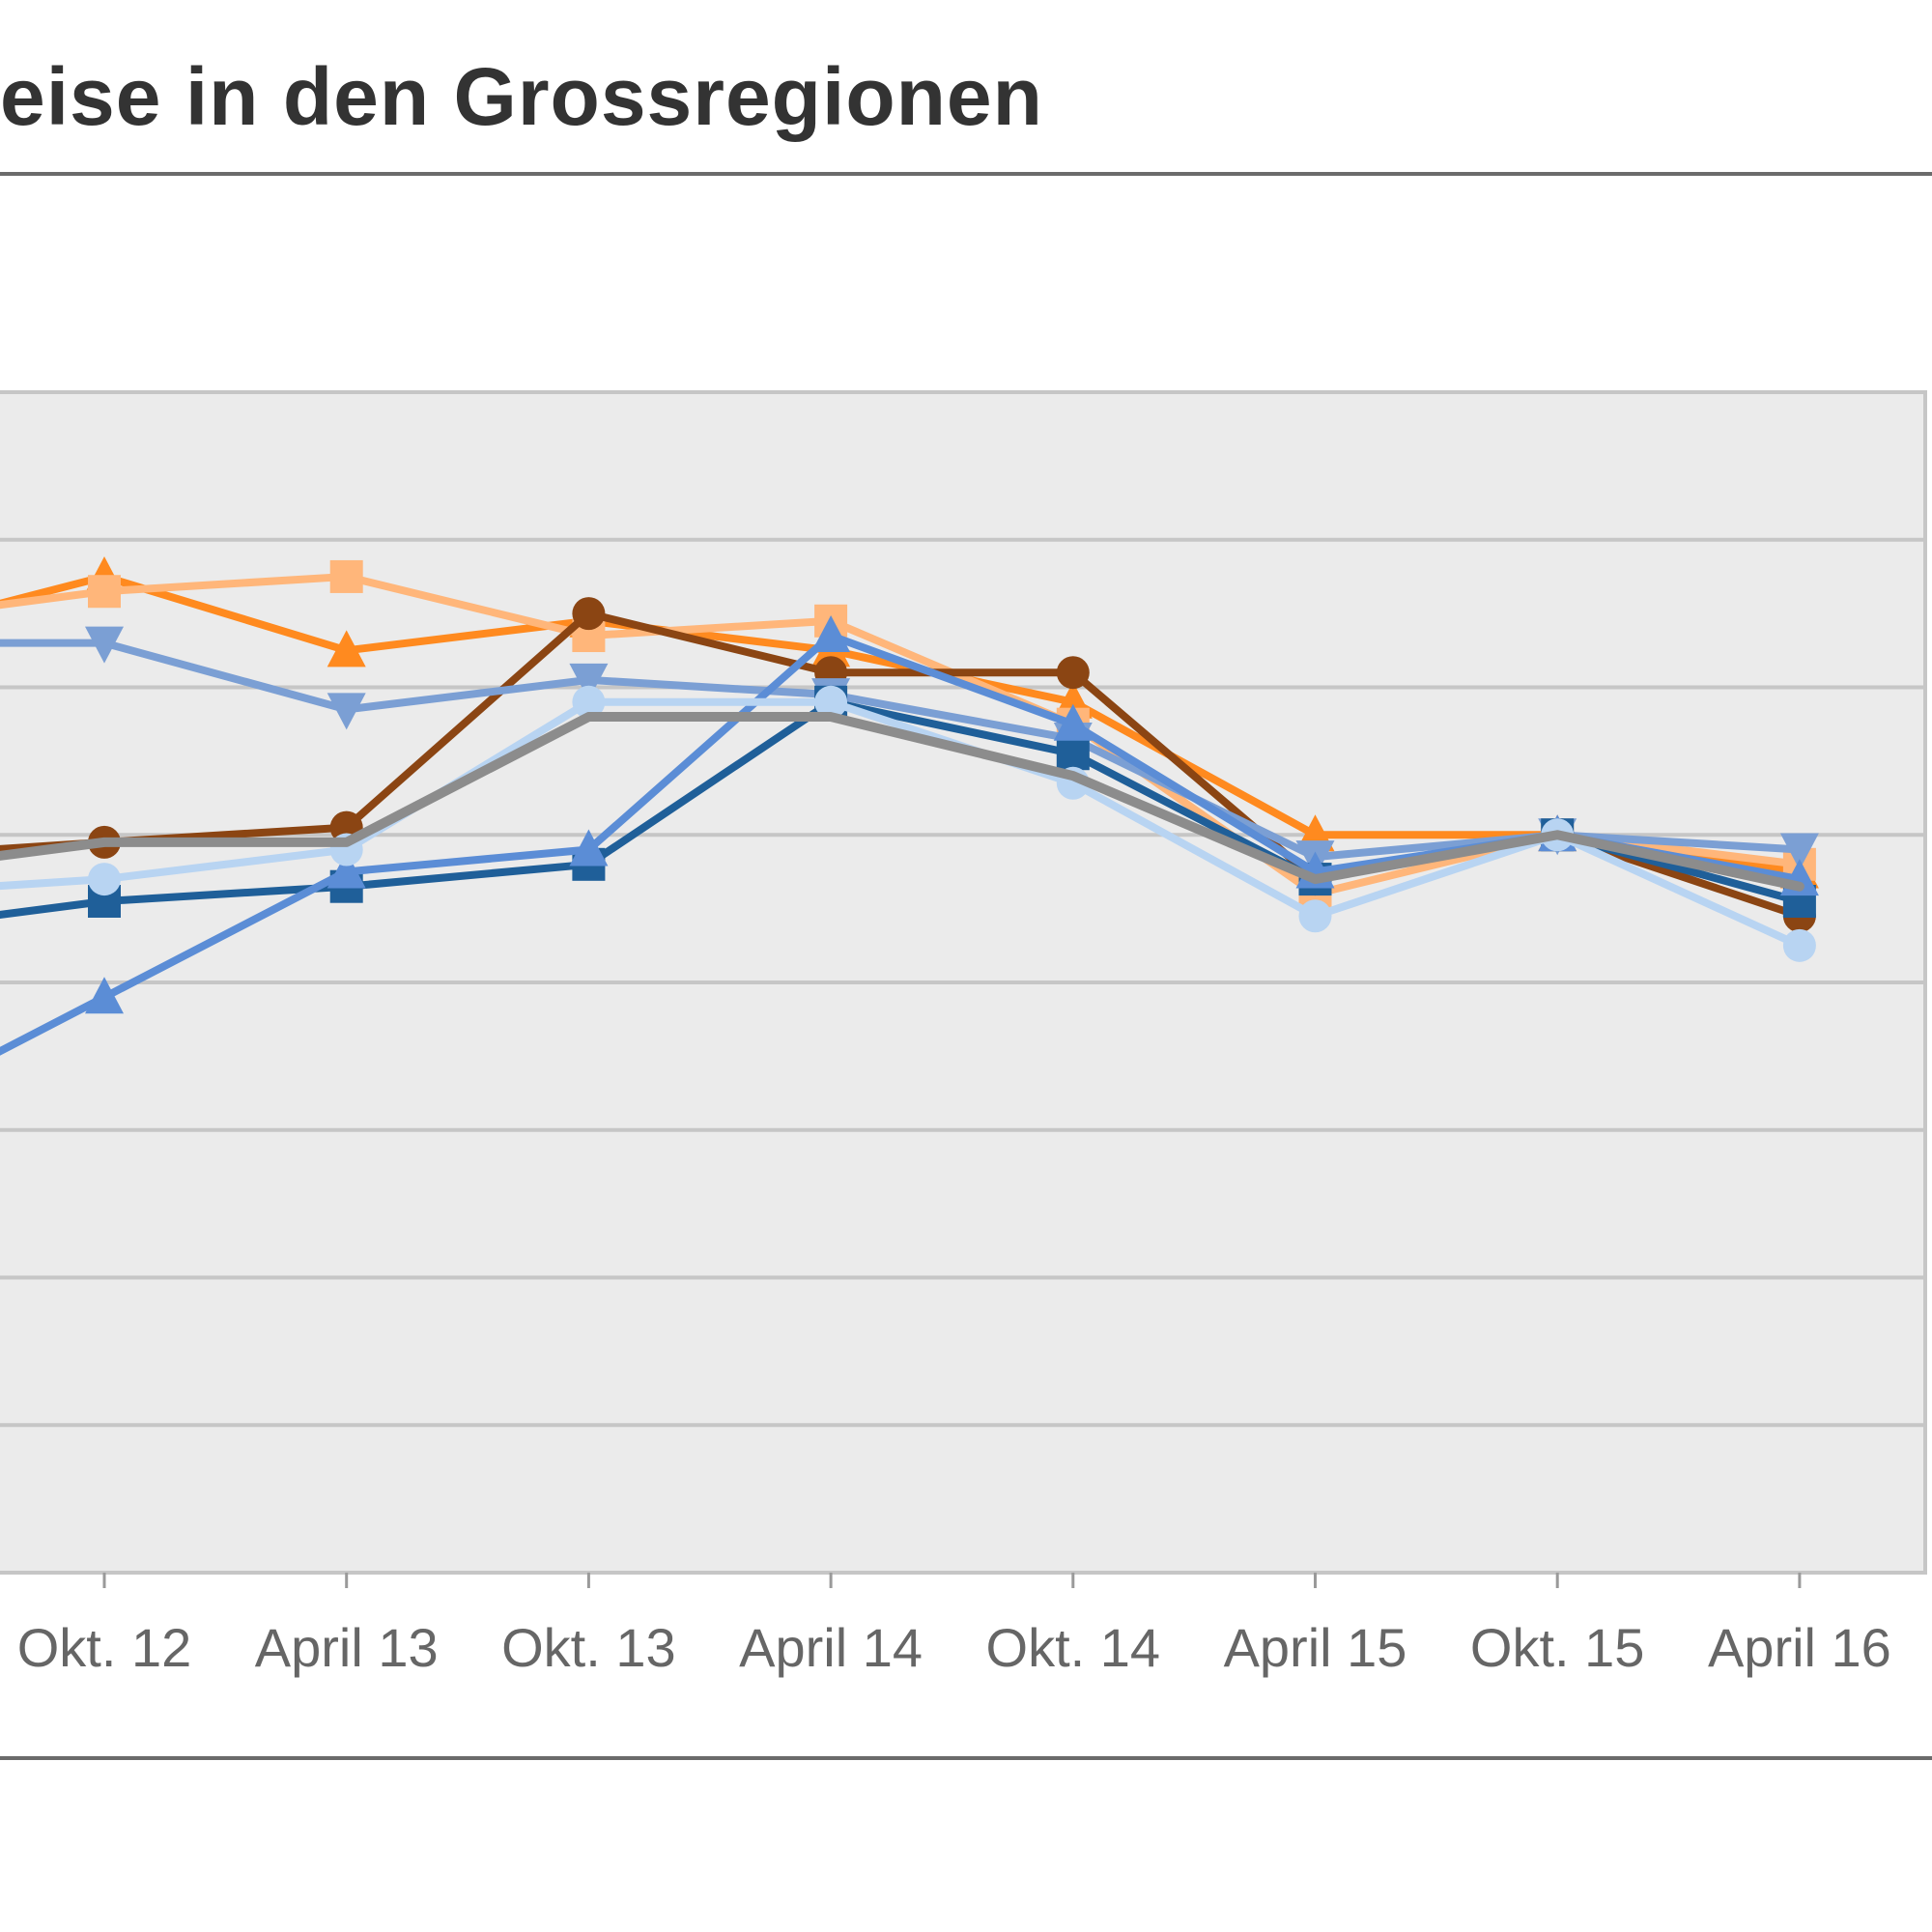 The width and height of the screenshot is (1932, 1932). I want to click on x-tick-label: April 16, so click(1799, 1647).